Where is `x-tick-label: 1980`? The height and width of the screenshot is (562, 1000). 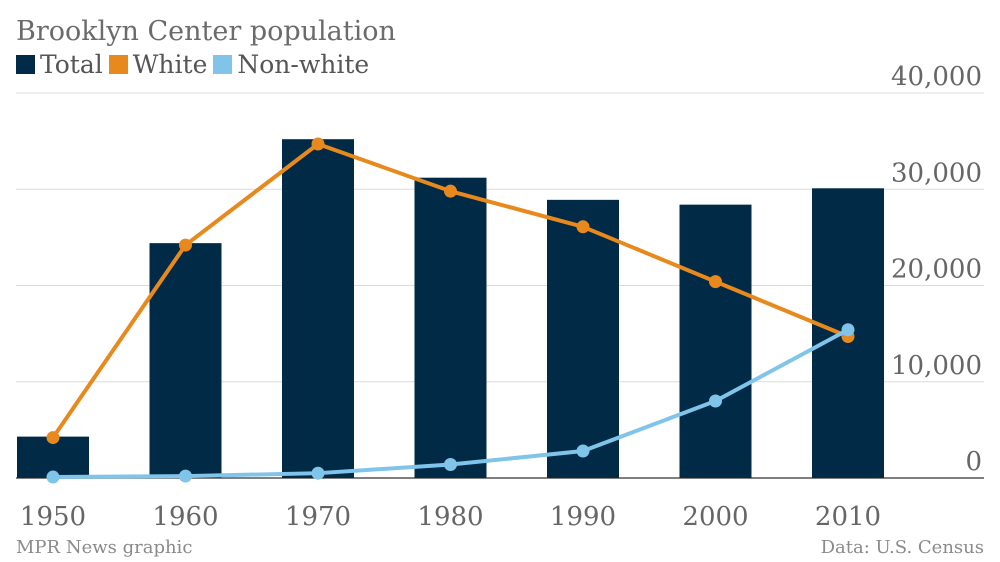 x-tick-label: 1980 is located at coordinates (450, 517).